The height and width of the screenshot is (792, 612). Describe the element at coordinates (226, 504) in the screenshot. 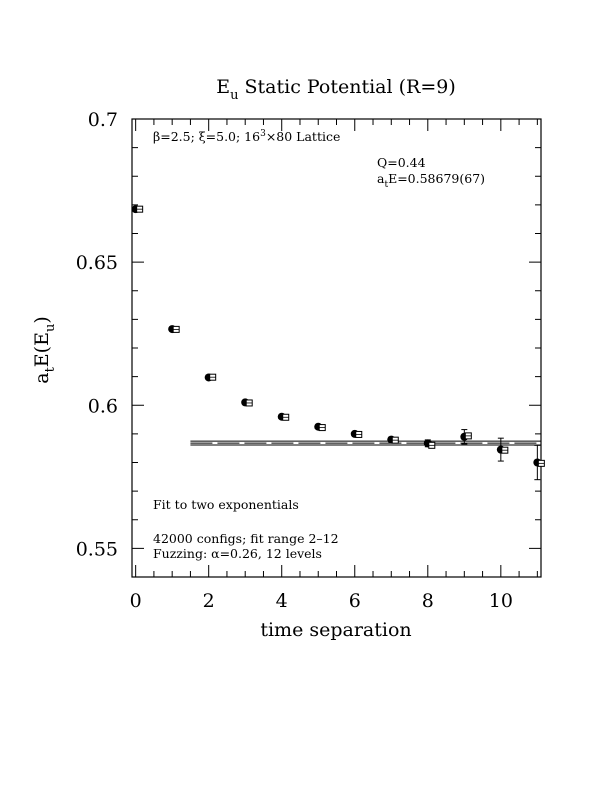

I see `fit-description: Fit to two exponentials` at that location.